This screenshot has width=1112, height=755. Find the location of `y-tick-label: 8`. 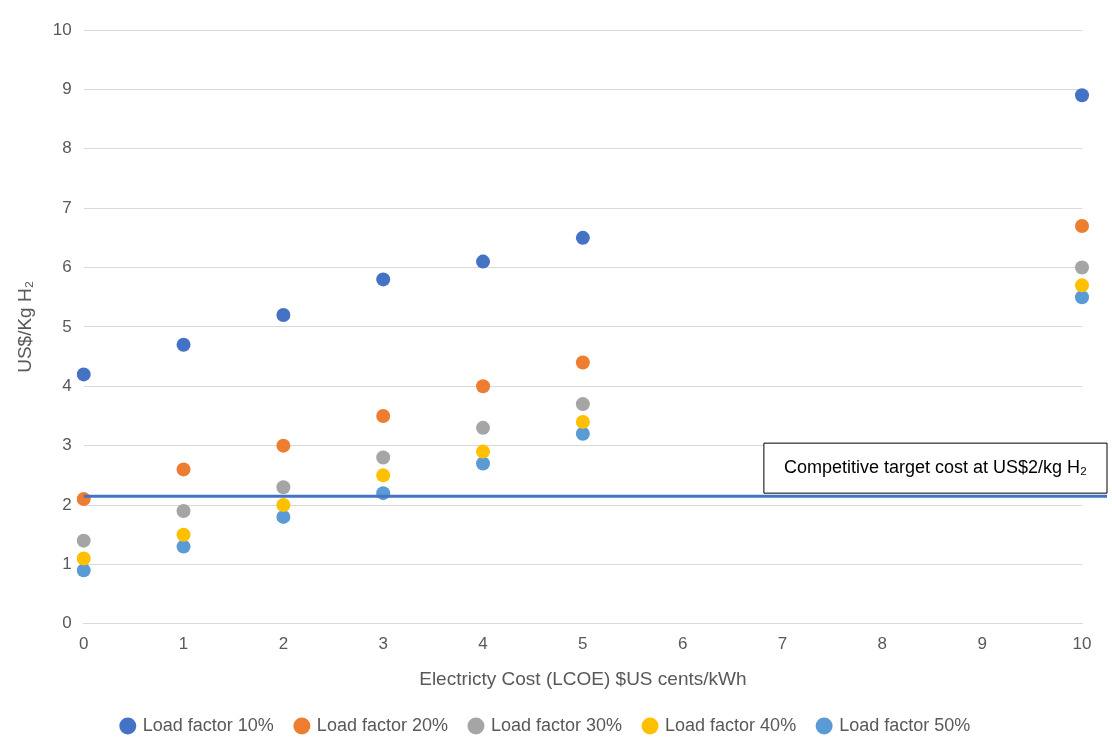

y-tick-label: 8 is located at coordinates (67, 148).